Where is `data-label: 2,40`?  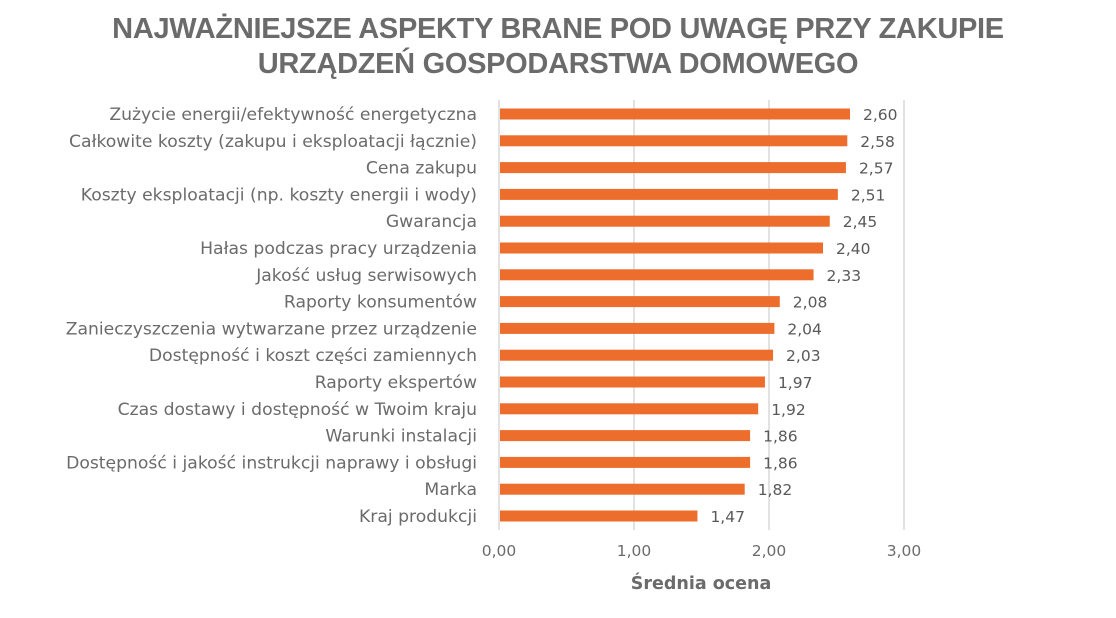 data-label: 2,40 is located at coordinates (853, 249).